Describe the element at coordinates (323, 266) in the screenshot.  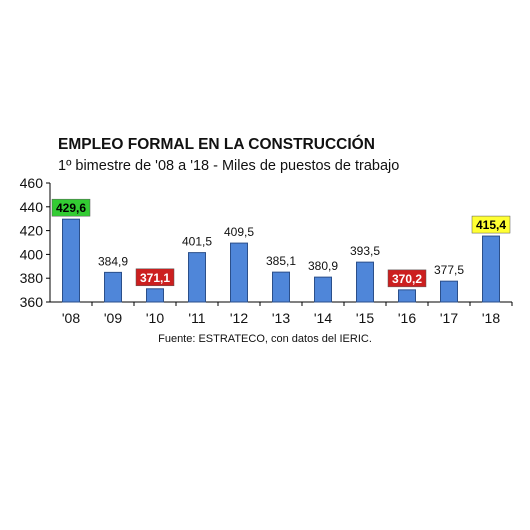
I see `data-label: 380,9` at that location.